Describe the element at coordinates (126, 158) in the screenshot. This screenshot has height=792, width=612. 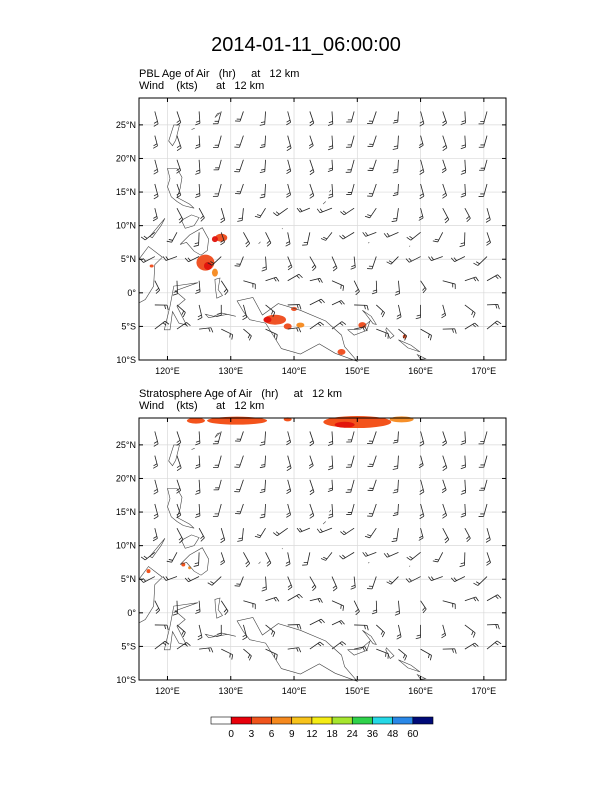
I see `lat-tick-label: 20°N` at that location.